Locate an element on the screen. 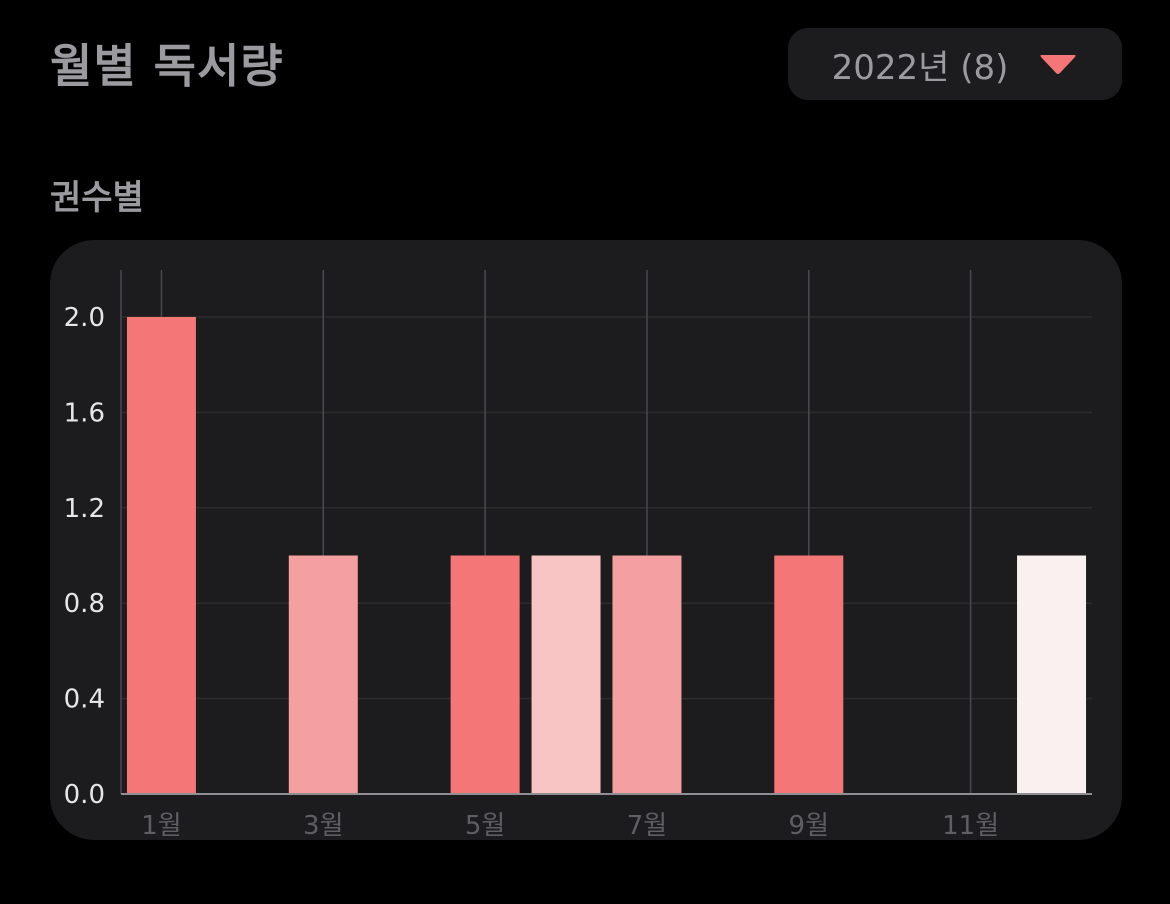 The height and width of the screenshot is (904, 1170). y-tick-label-5: 2.0 is located at coordinates (84, 318).